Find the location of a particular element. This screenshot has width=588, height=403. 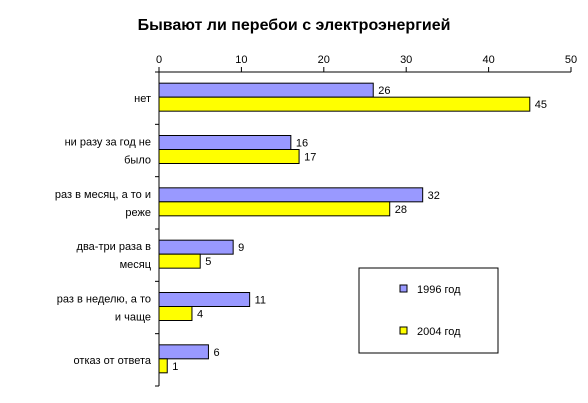

data-label: 11 is located at coordinates (260, 301).